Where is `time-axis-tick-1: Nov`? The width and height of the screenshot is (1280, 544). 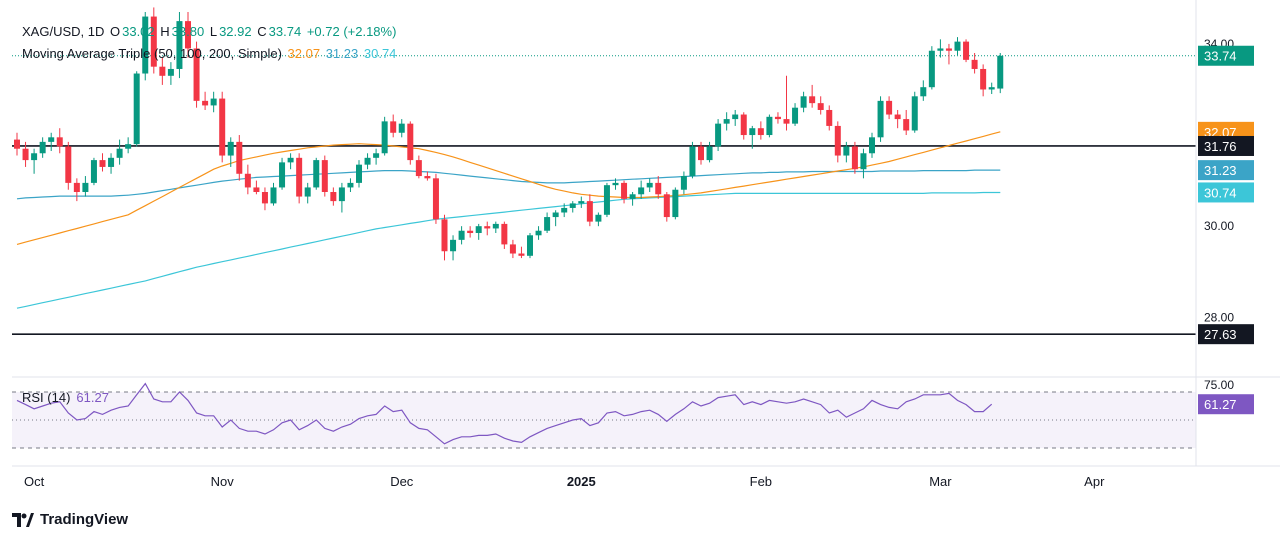 time-axis-tick-1: Nov is located at coordinates (223, 481).